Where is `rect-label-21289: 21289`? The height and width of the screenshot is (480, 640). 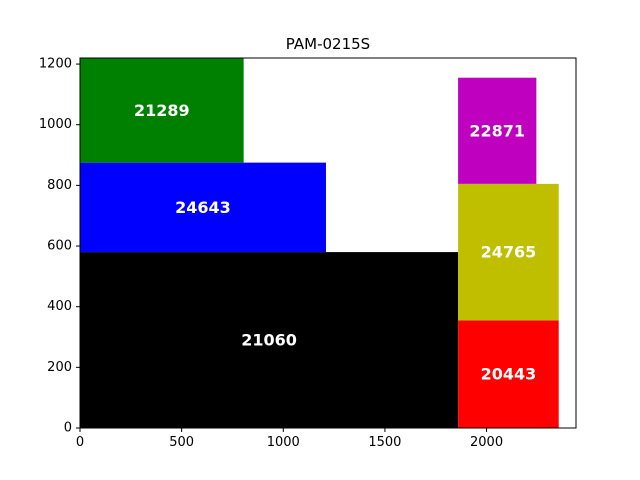 rect-label-21289: 21289 is located at coordinates (162, 110).